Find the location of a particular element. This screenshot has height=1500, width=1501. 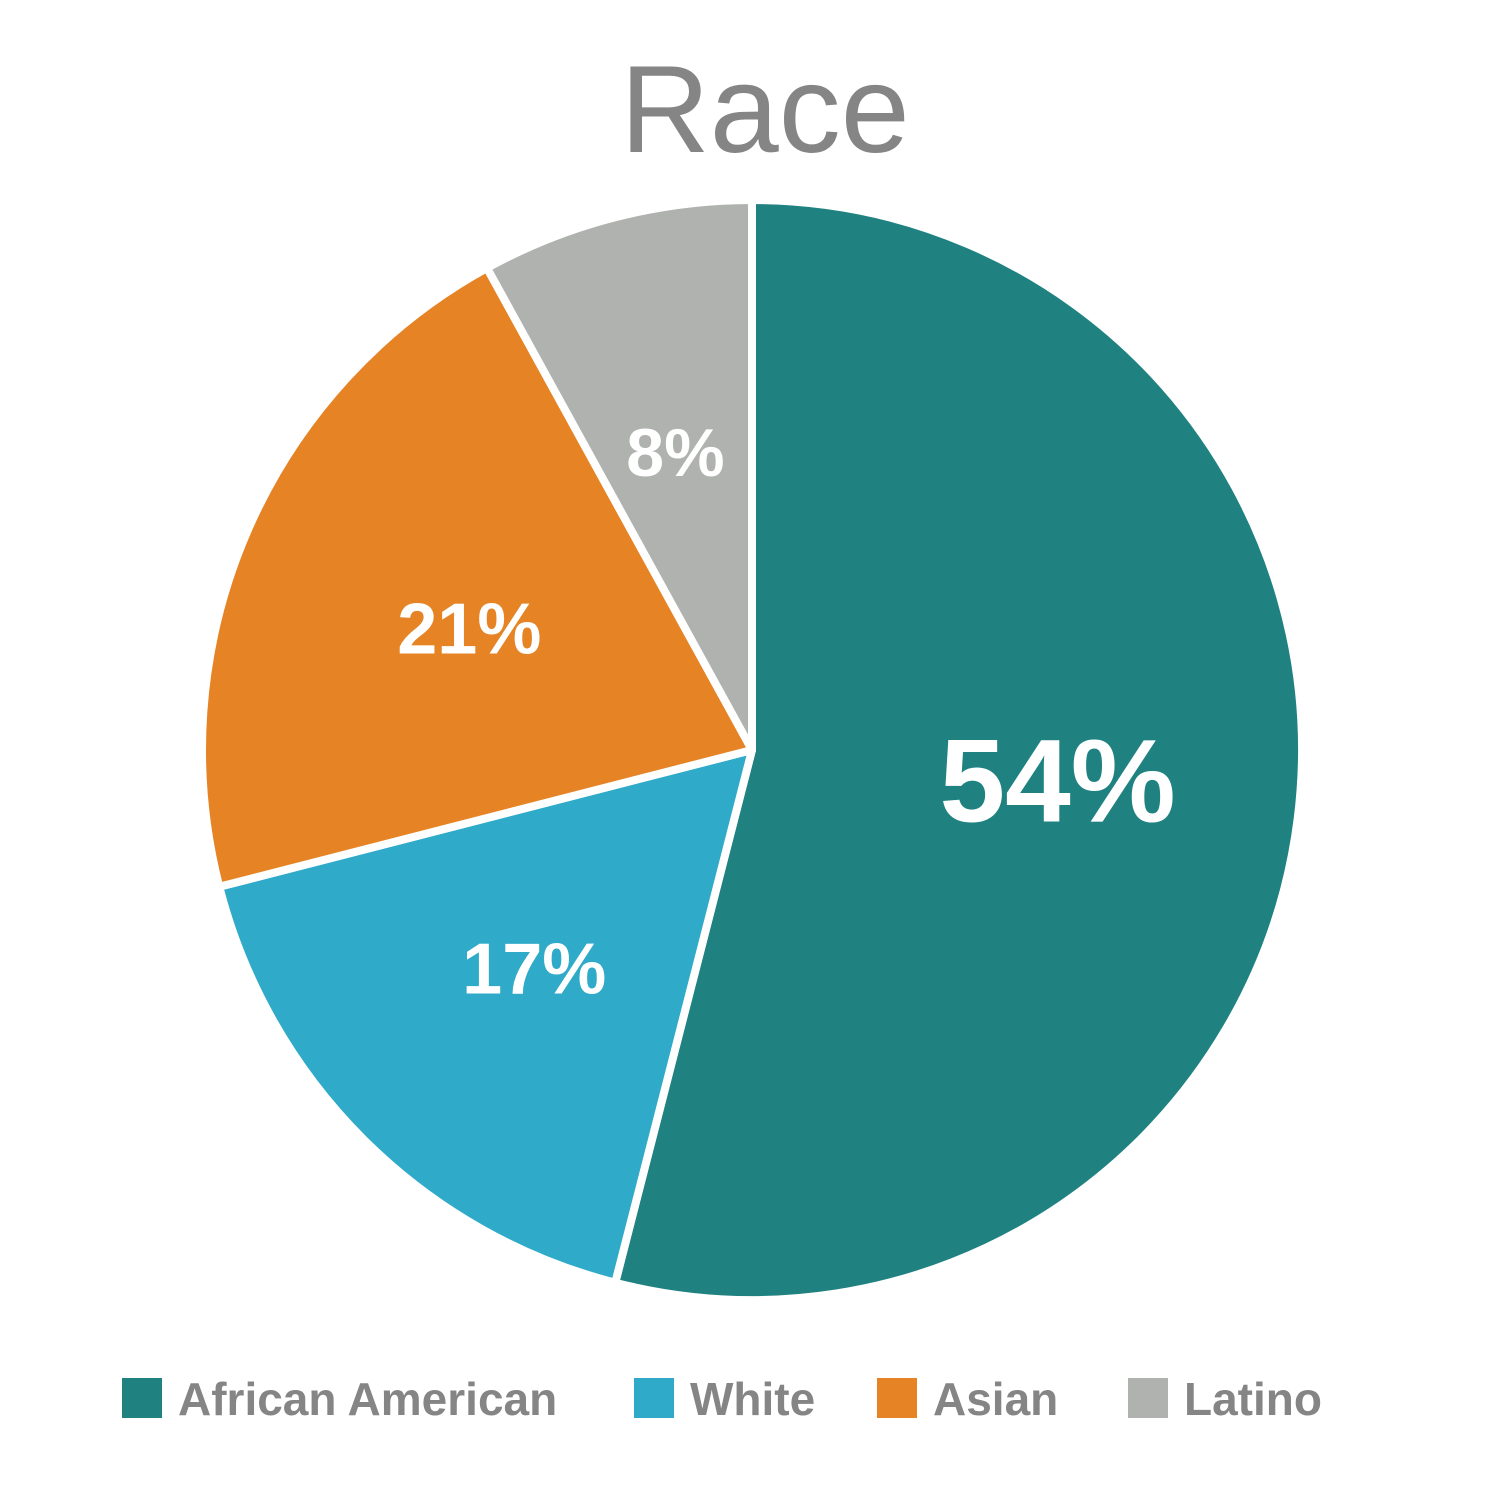

legend-label: White is located at coordinates (752, 1399).